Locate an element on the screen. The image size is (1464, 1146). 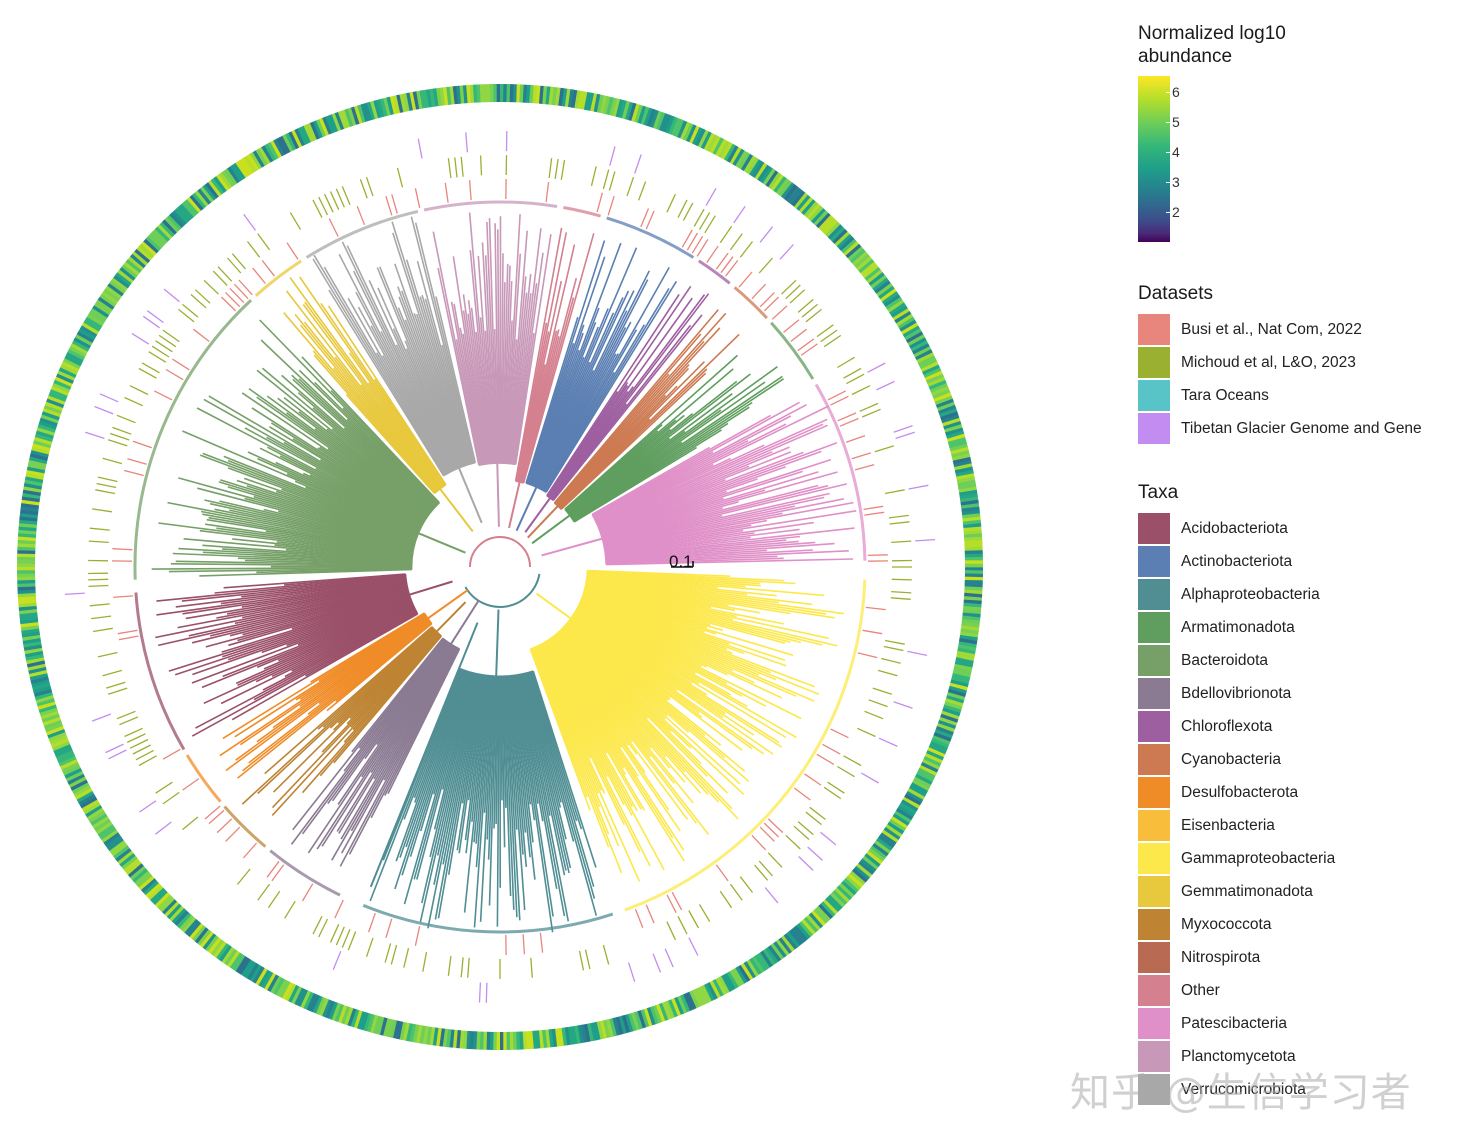
taxon-label: Eisenbacteria is located at coordinates (1228, 825).